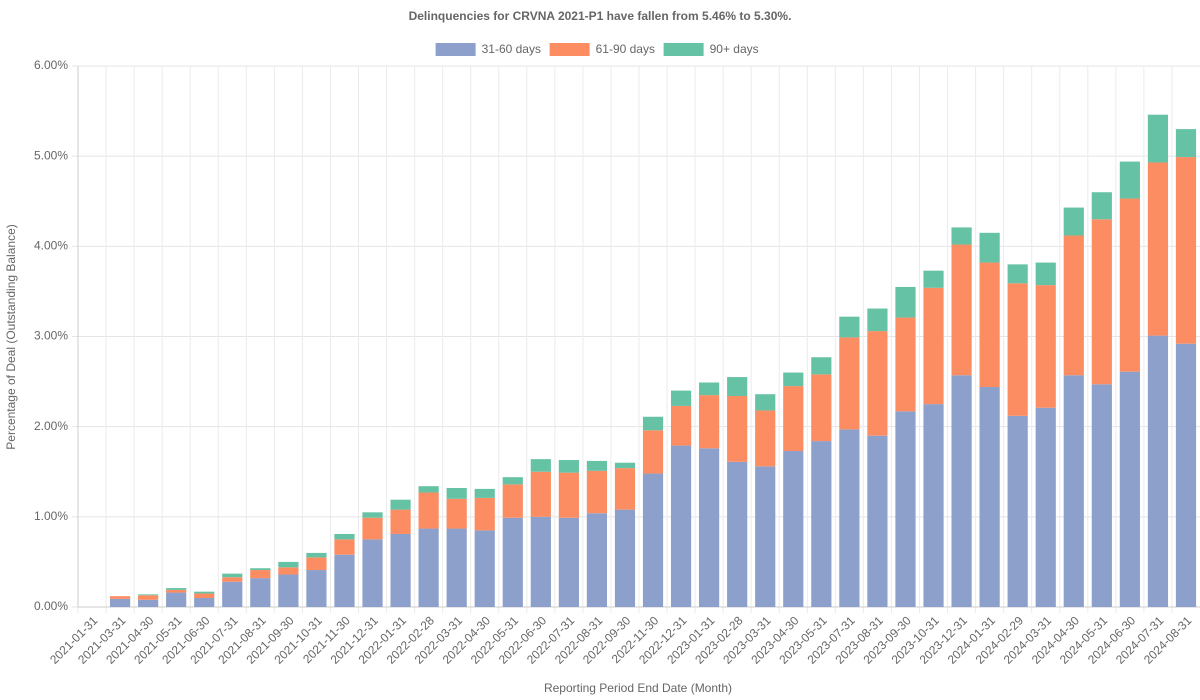  Describe the element at coordinates (51, 516) in the screenshot. I see `y-tick-label: 1.00%` at that location.